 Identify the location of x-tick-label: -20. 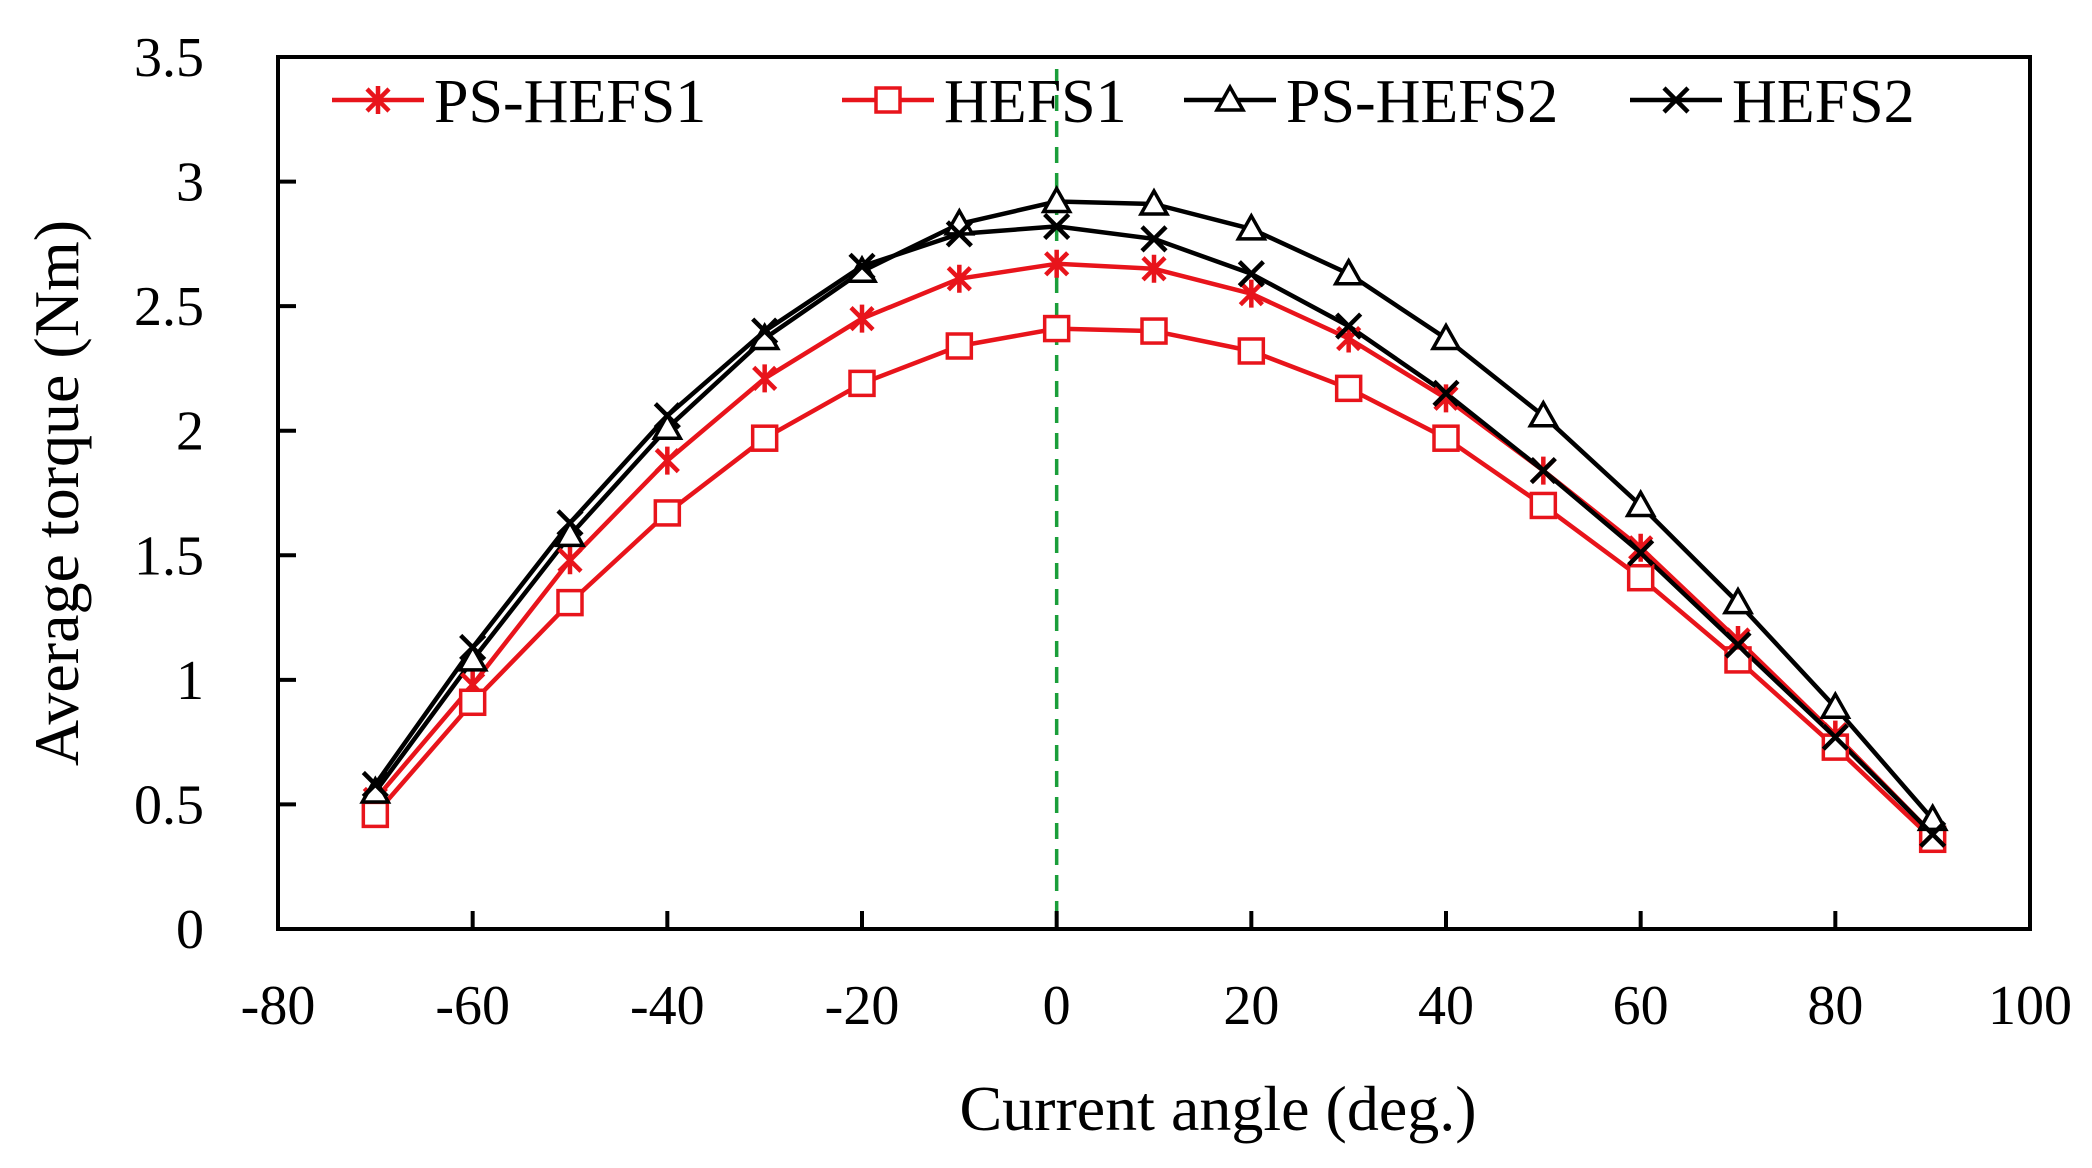
(862, 1006).